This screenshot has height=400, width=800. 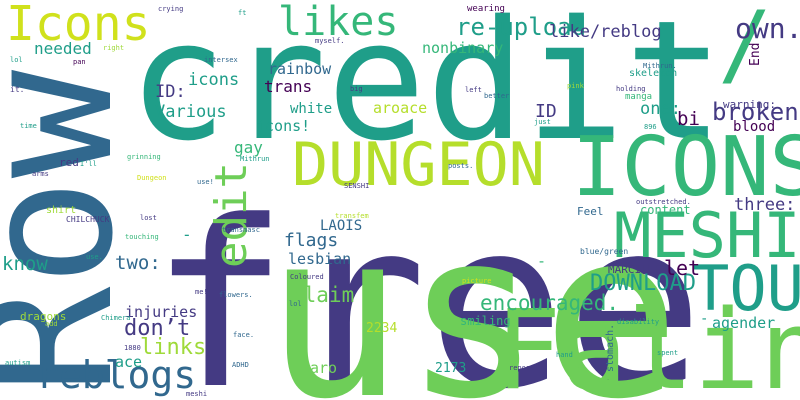 What do you see at coordinates (576, 86) in the screenshot?
I see `word-pink: pink` at bounding box center [576, 86].